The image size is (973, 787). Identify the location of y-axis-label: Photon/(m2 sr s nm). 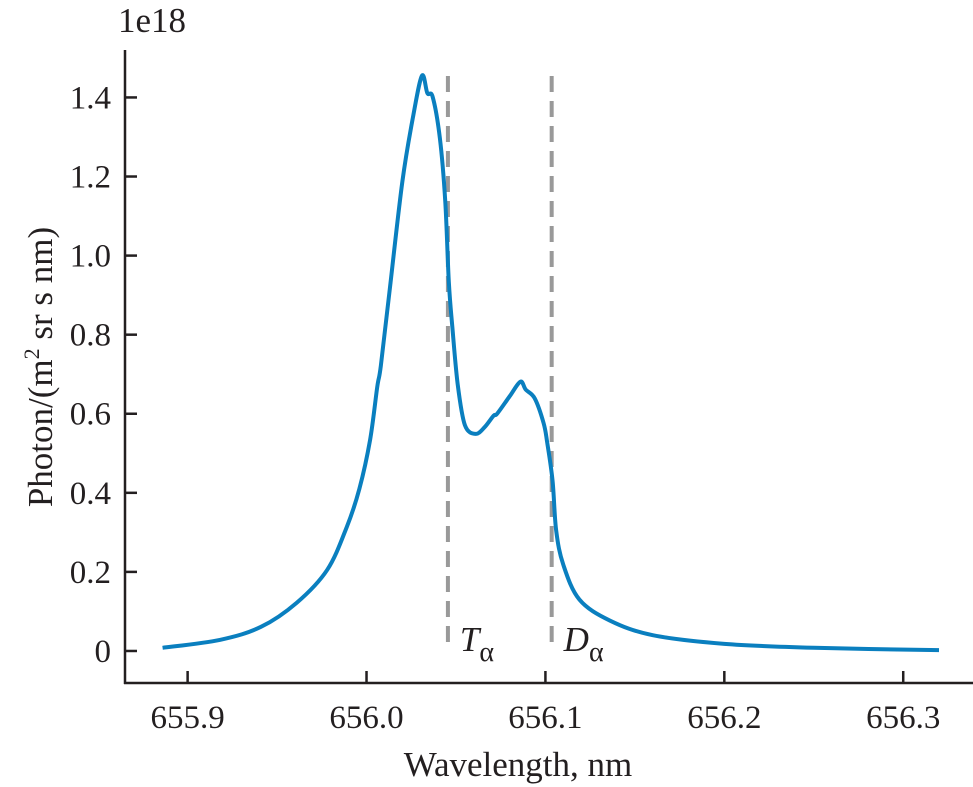
(39, 367).